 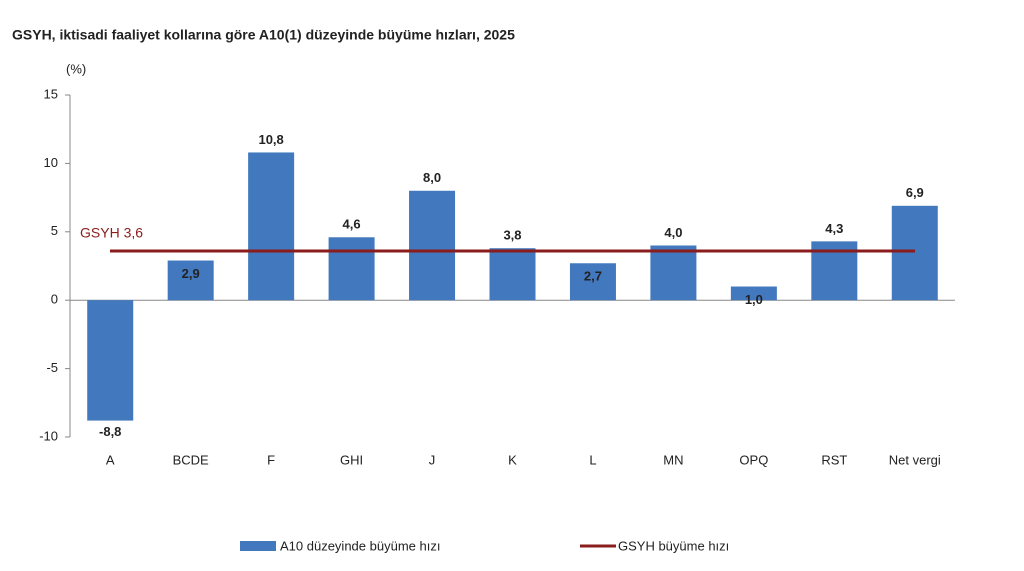 What do you see at coordinates (432, 459) in the screenshot?
I see `x-tick-label: J` at bounding box center [432, 459].